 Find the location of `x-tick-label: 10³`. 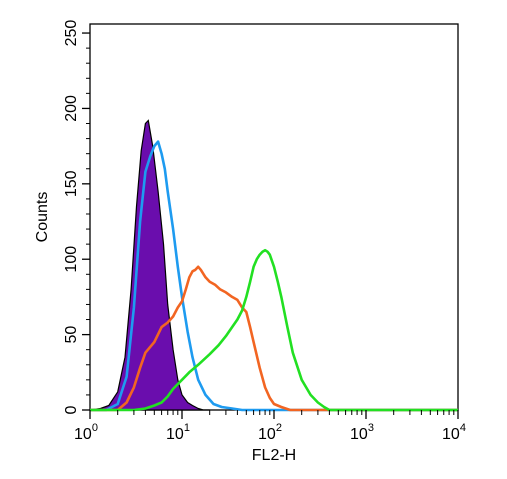

x-tick-label: 10³ is located at coordinates (362, 432).